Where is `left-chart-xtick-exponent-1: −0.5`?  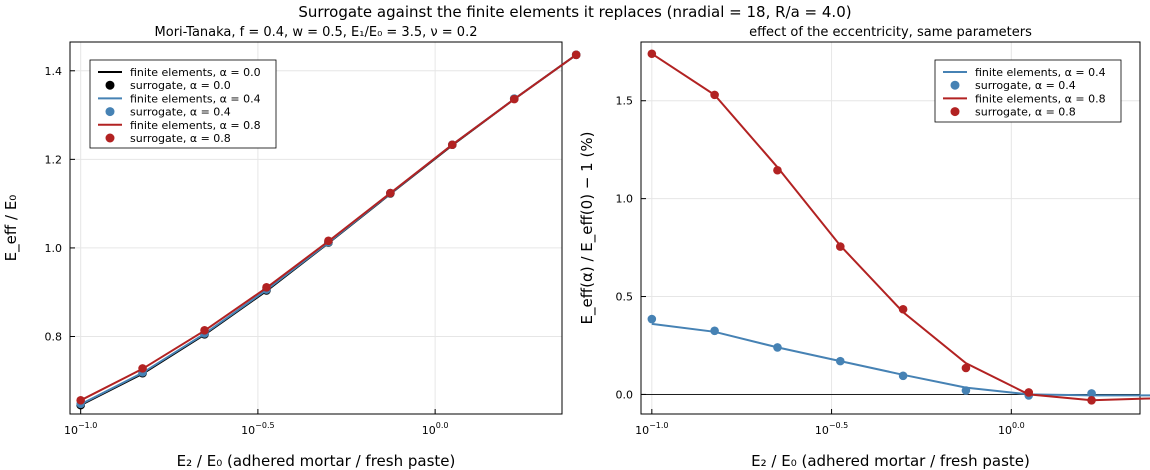 left-chart-xtick-exponent-1: −0.5 is located at coordinates (264, 425).